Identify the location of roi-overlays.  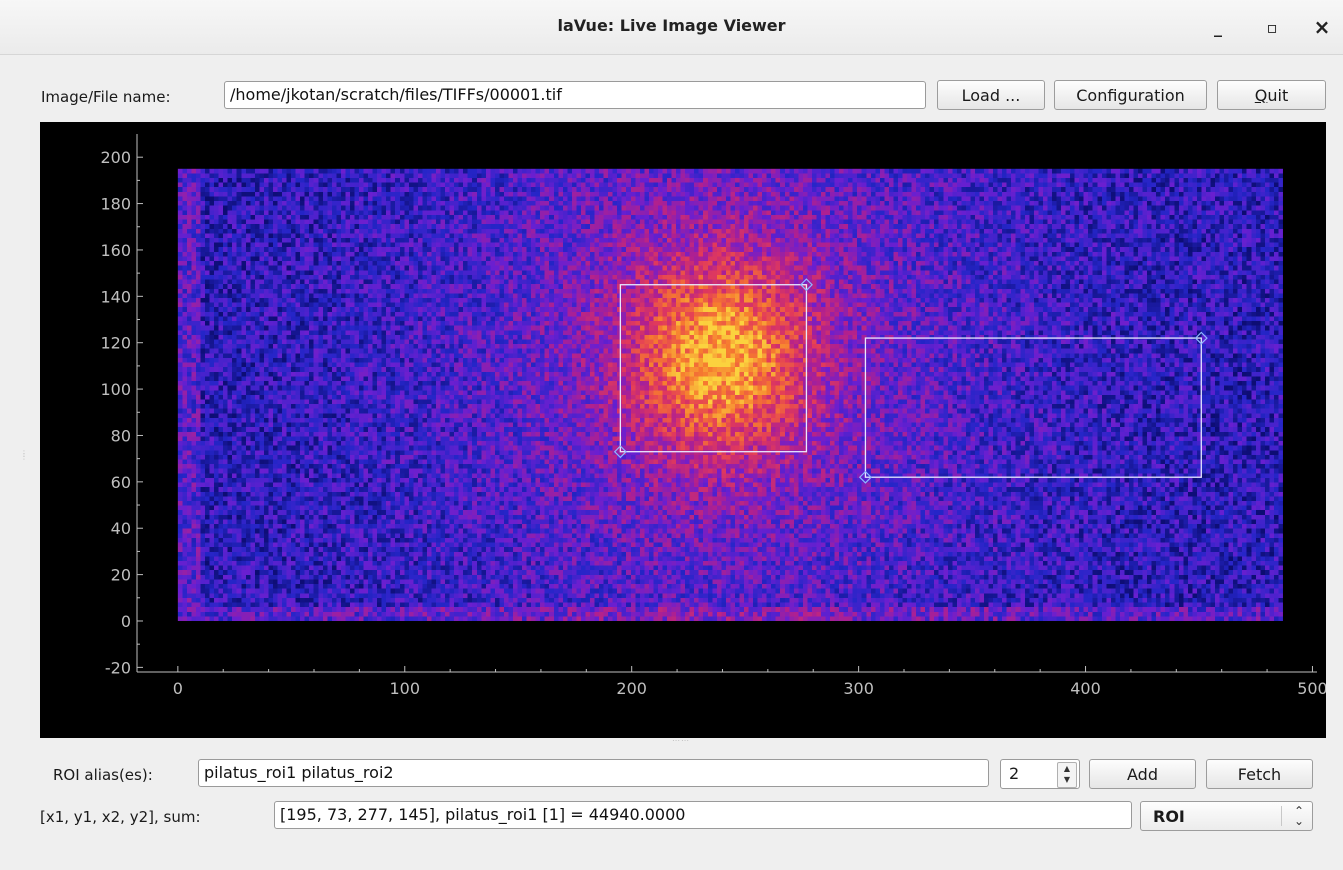
(910, 381).